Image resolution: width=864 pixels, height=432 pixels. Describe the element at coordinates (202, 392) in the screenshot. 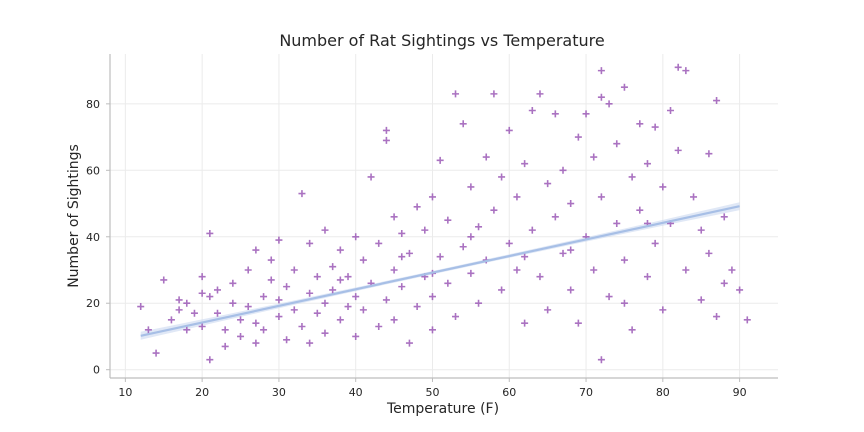

I see `x-tick-label: 20` at that location.